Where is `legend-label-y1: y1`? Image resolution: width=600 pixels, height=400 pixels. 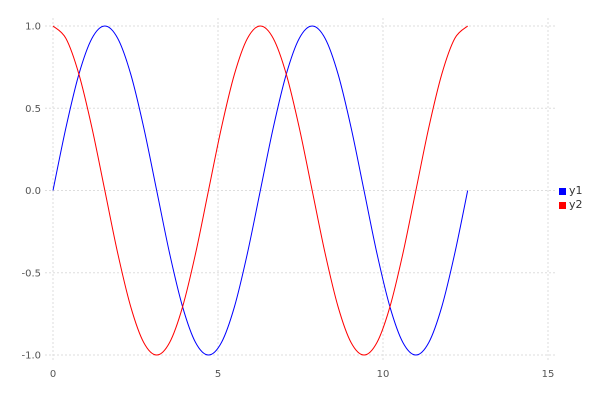 legend-label-y1: y1 is located at coordinates (576, 190).